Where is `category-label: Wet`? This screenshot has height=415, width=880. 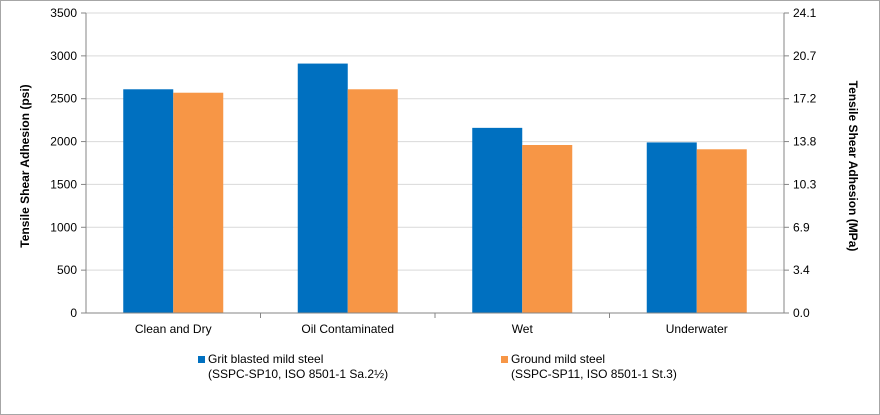
category-label: Wet is located at coordinates (523, 329).